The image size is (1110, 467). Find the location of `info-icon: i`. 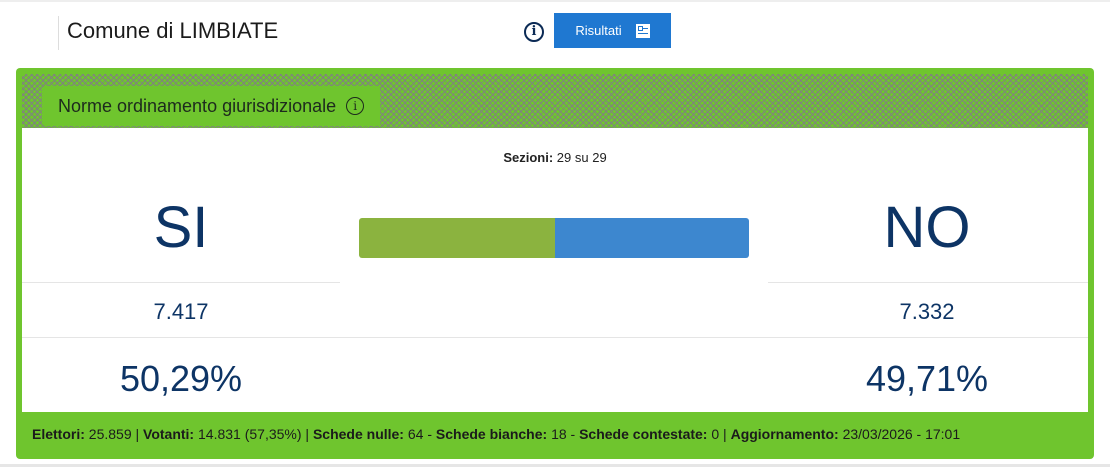

info-icon: i is located at coordinates (534, 32).